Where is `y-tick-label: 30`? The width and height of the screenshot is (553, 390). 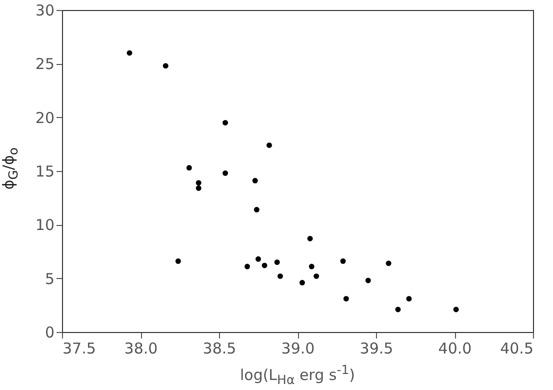 y-tick-label: 30 is located at coordinates (44, 11).